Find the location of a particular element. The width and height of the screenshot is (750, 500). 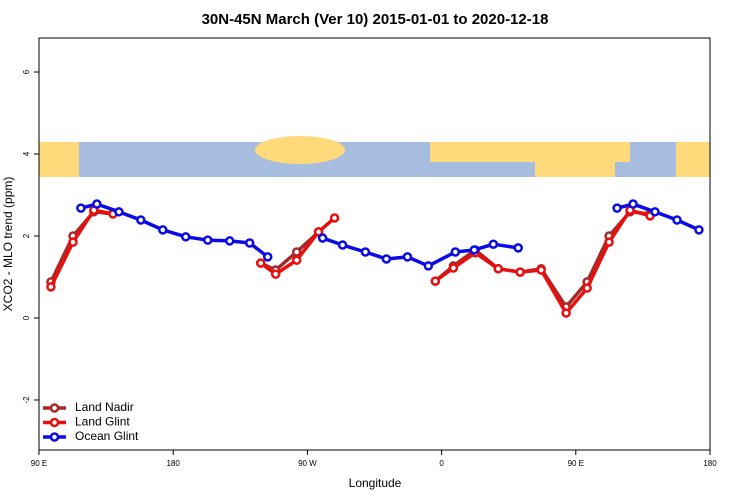

y-tick-label: -2 is located at coordinates (26, 400).